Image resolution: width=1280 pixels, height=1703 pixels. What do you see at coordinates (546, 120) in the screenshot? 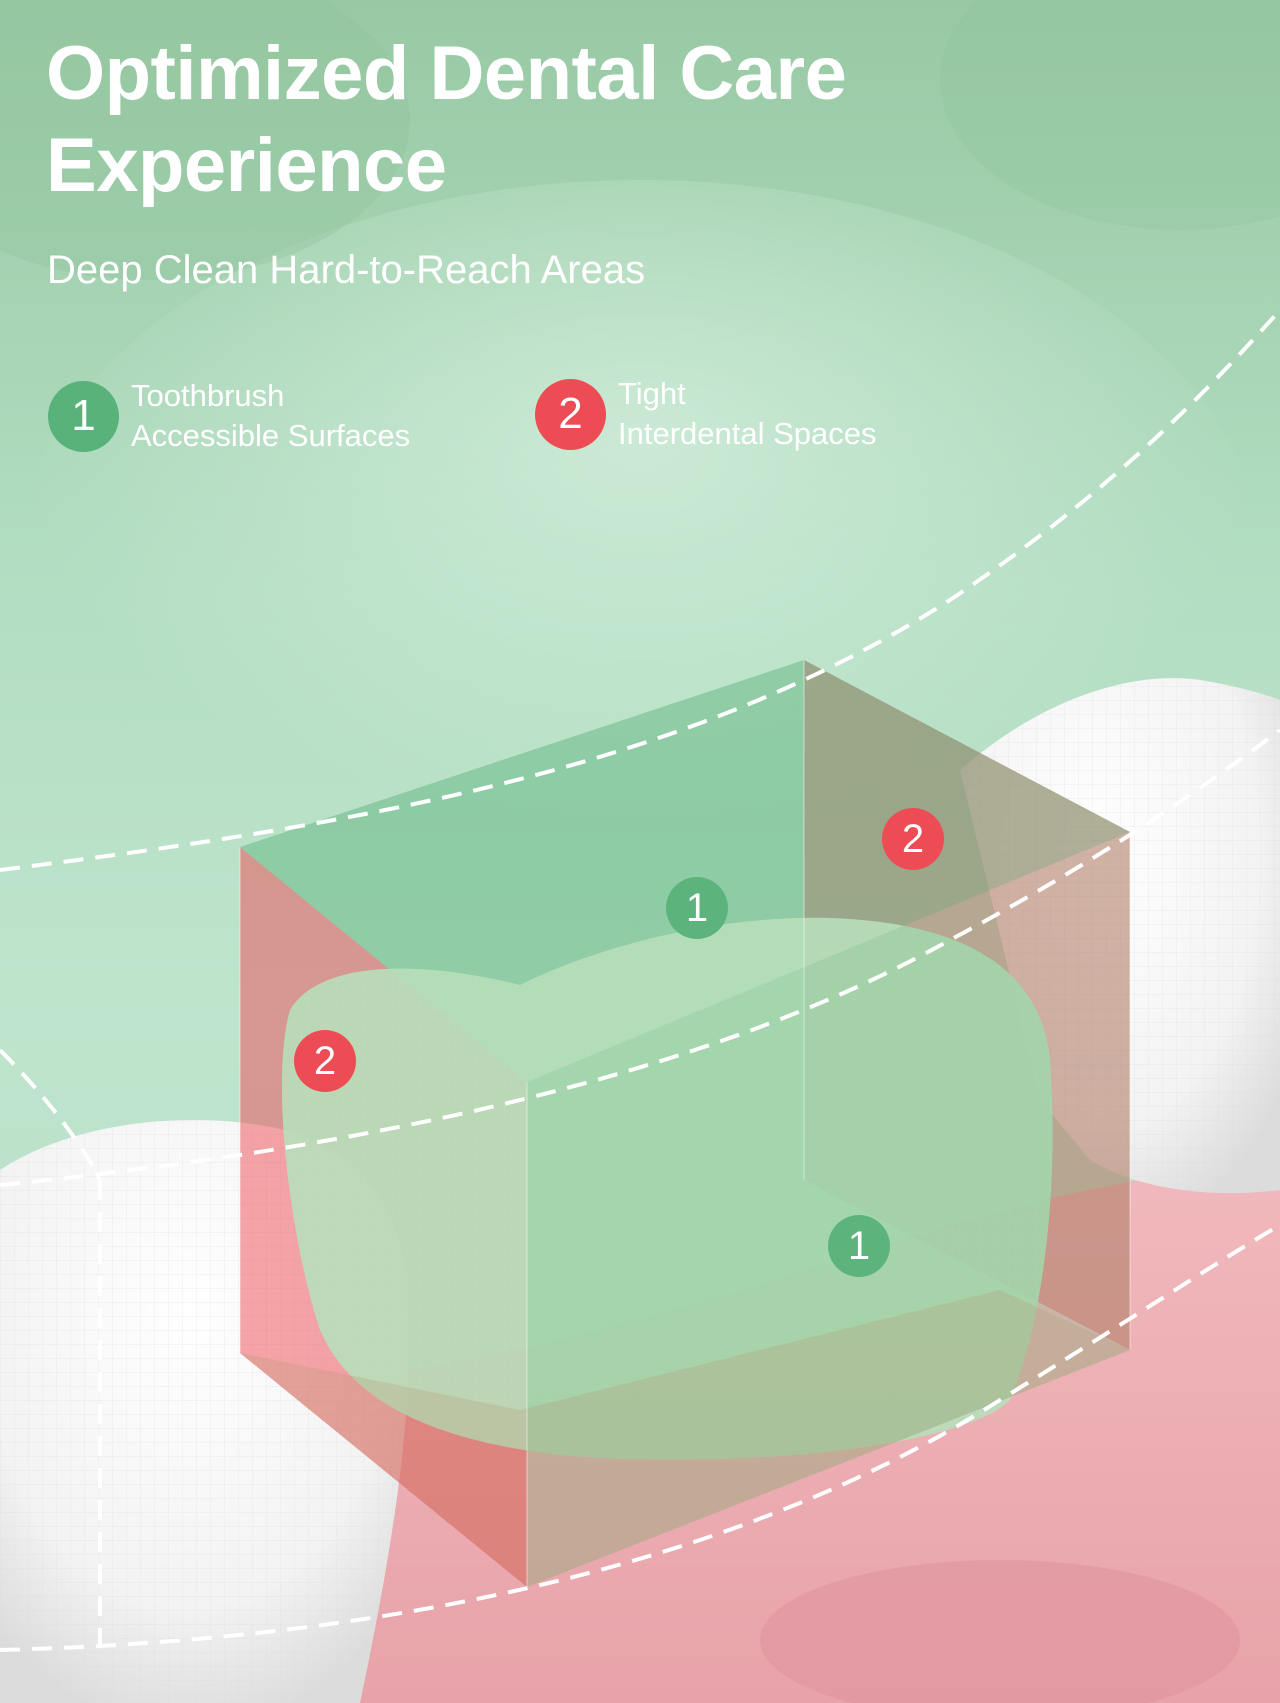
I see `page-title: Optimized Dental Care Experience` at bounding box center [546, 120].